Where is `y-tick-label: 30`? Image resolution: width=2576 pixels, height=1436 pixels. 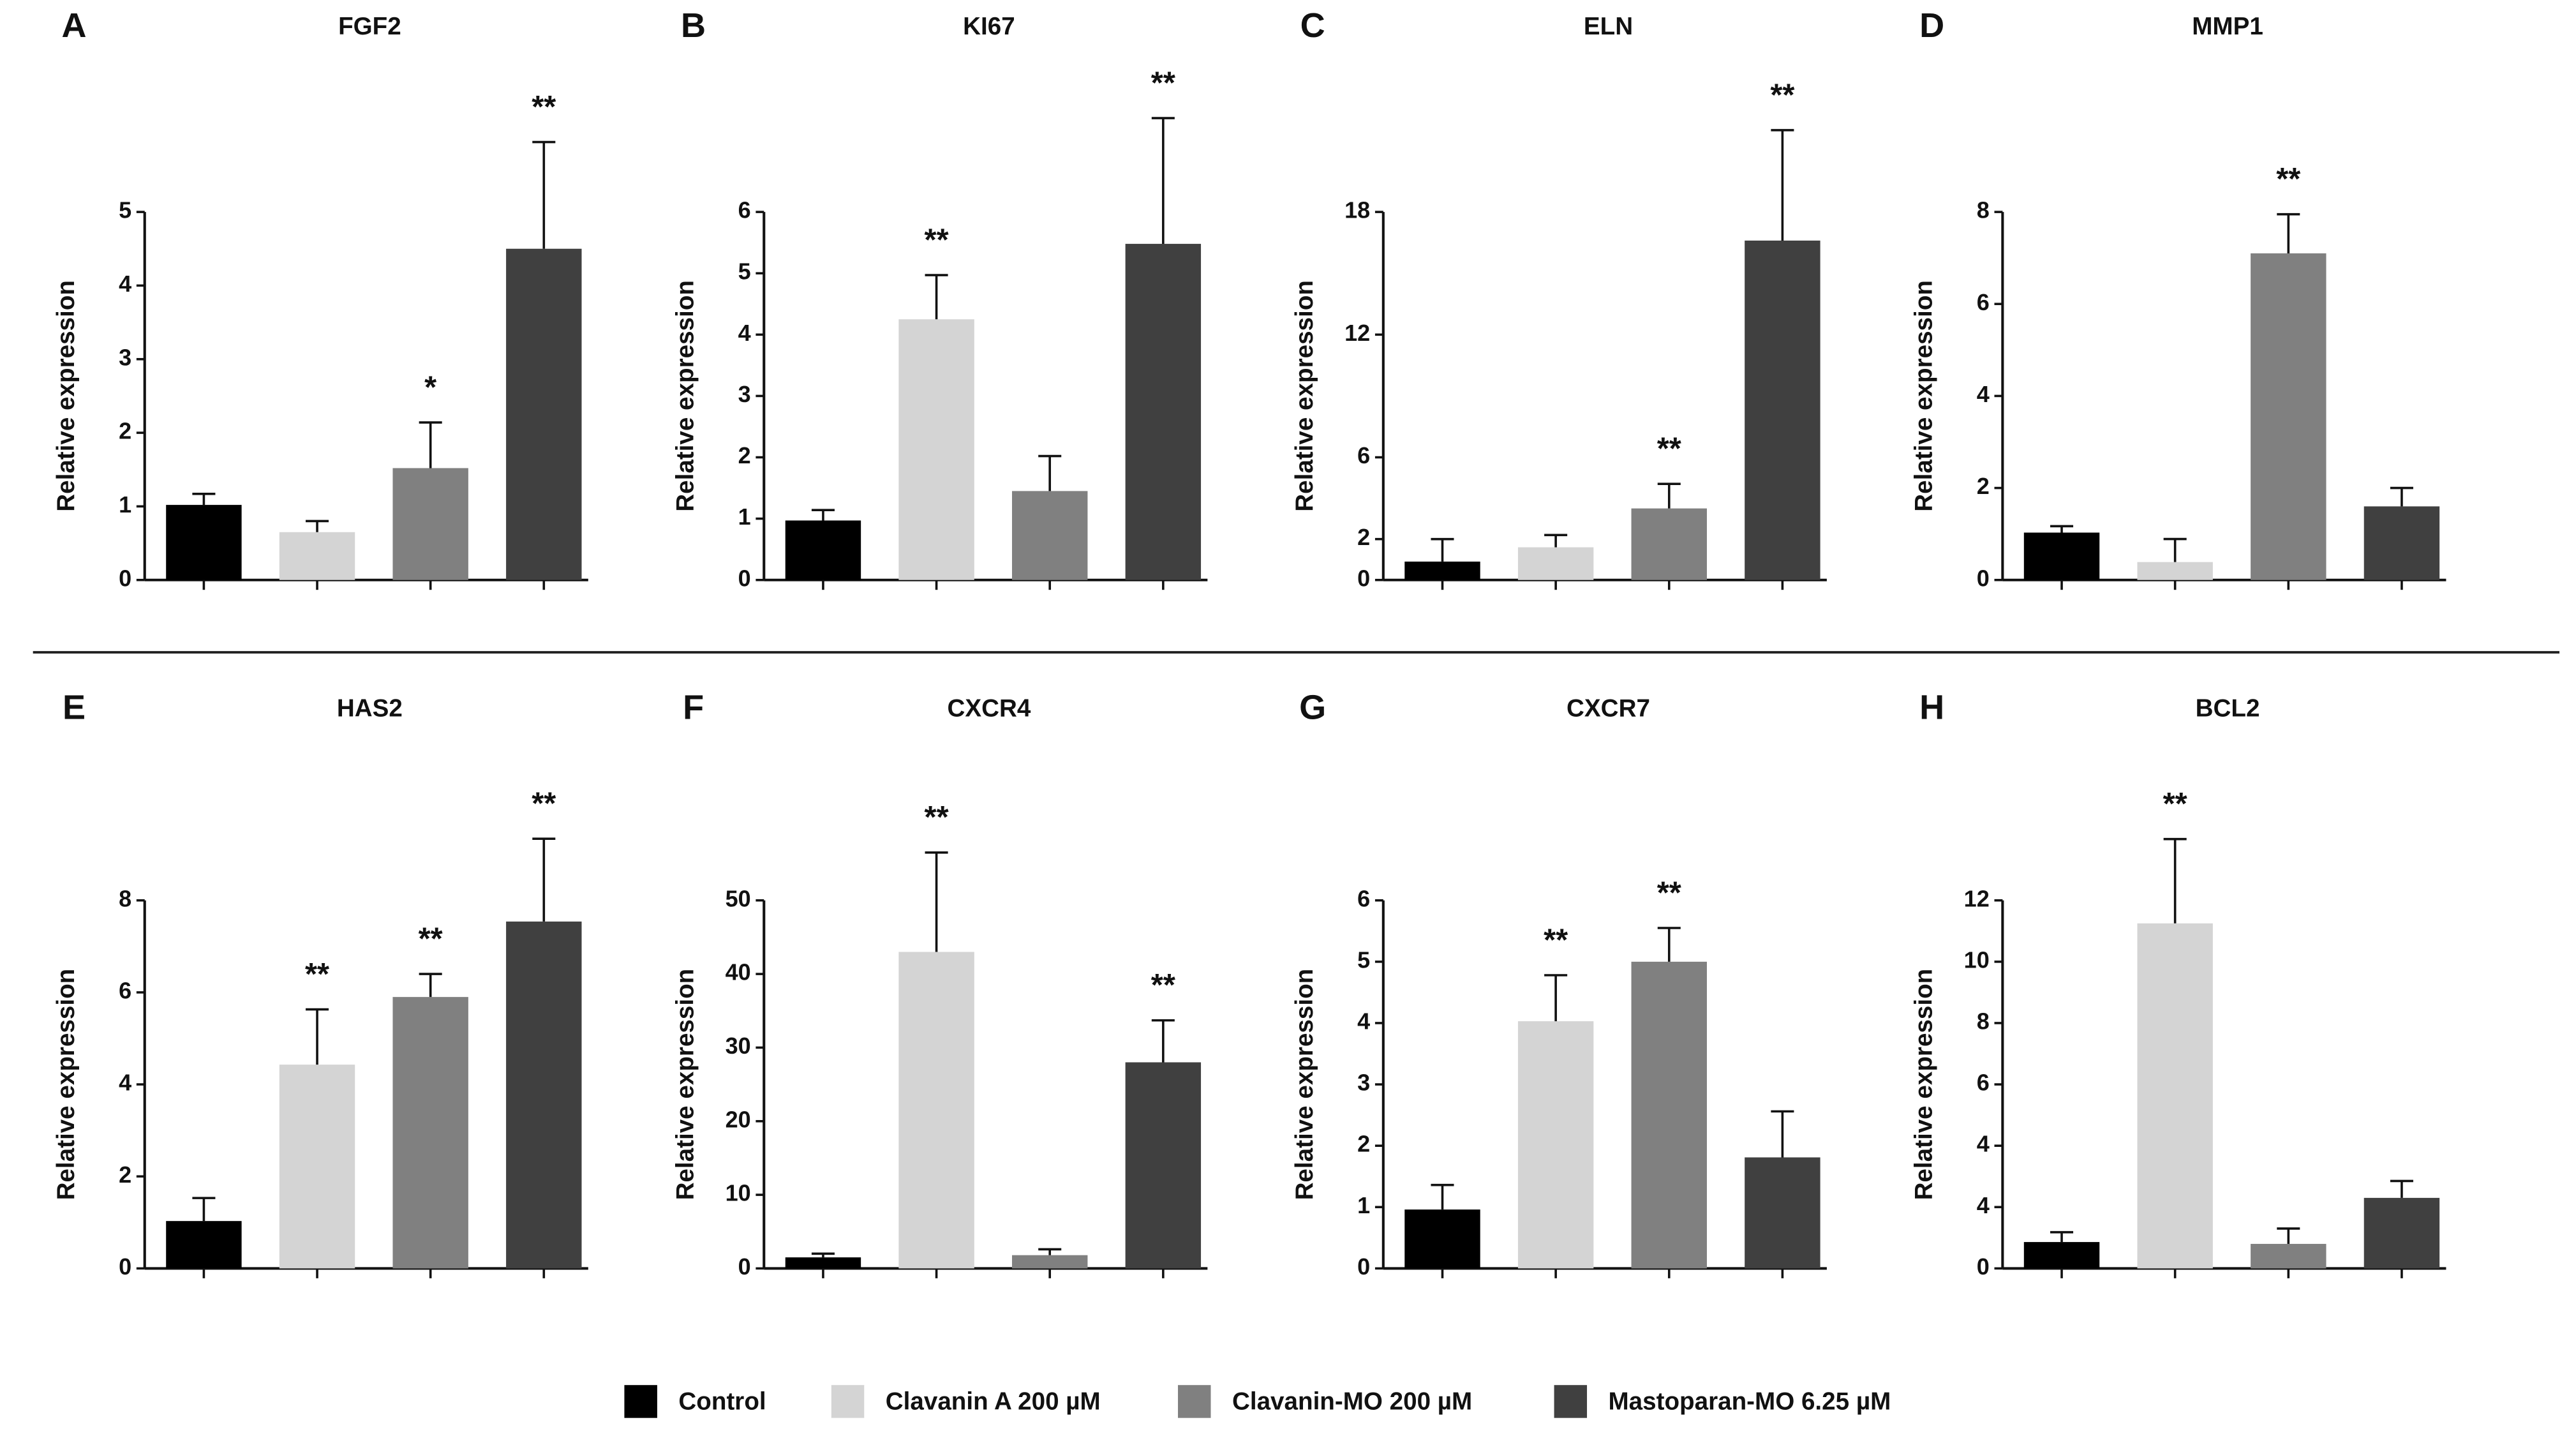 y-tick-label: 30 is located at coordinates (738, 1046).